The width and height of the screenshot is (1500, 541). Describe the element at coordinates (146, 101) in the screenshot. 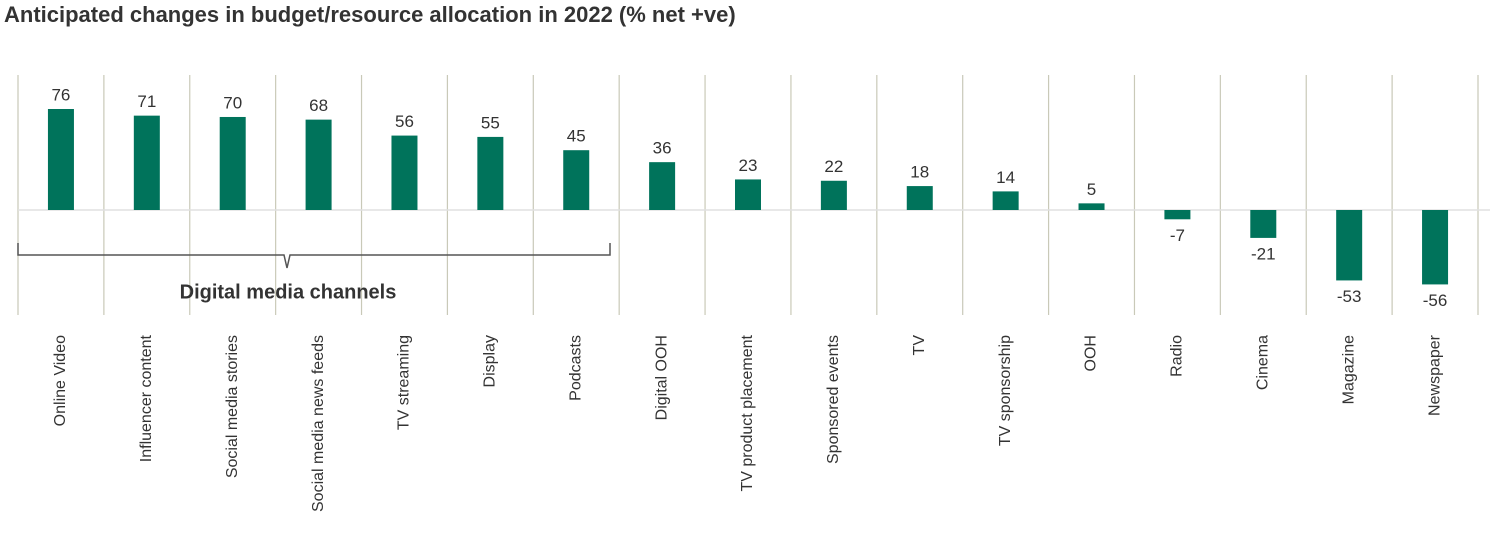

I see `value-label: 71` at that location.